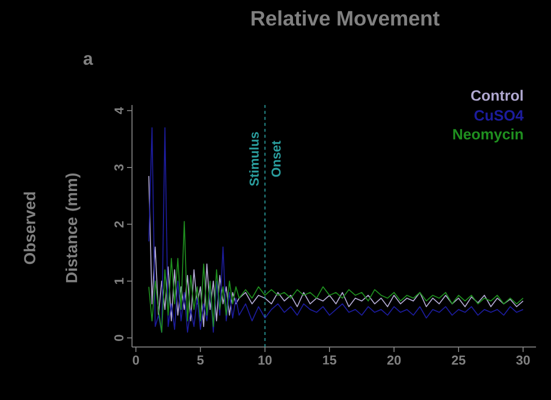 This screenshot has height=400, width=551. I want to click on x-tick-label: 0, so click(135, 360).